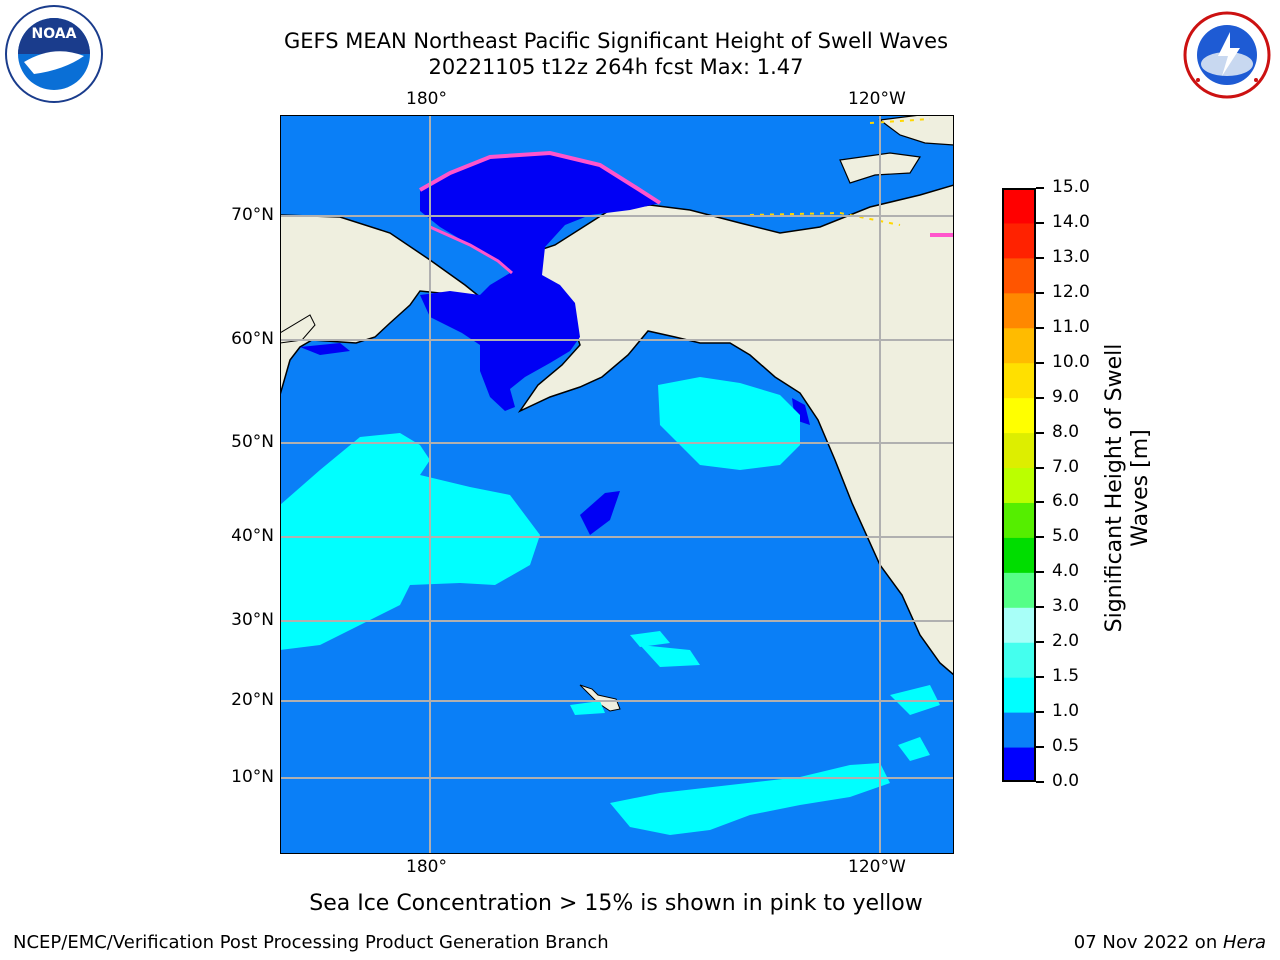 The width and height of the screenshot is (1280, 960). Describe the element at coordinates (1140, 488) in the screenshot. I see `colorbar-title-line2: Waves [m]` at that location.